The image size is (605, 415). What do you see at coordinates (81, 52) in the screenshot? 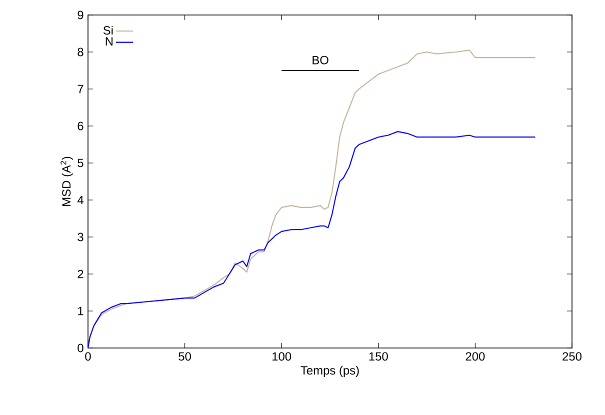
I see `y-tick-label: 8` at bounding box center [81, 52].